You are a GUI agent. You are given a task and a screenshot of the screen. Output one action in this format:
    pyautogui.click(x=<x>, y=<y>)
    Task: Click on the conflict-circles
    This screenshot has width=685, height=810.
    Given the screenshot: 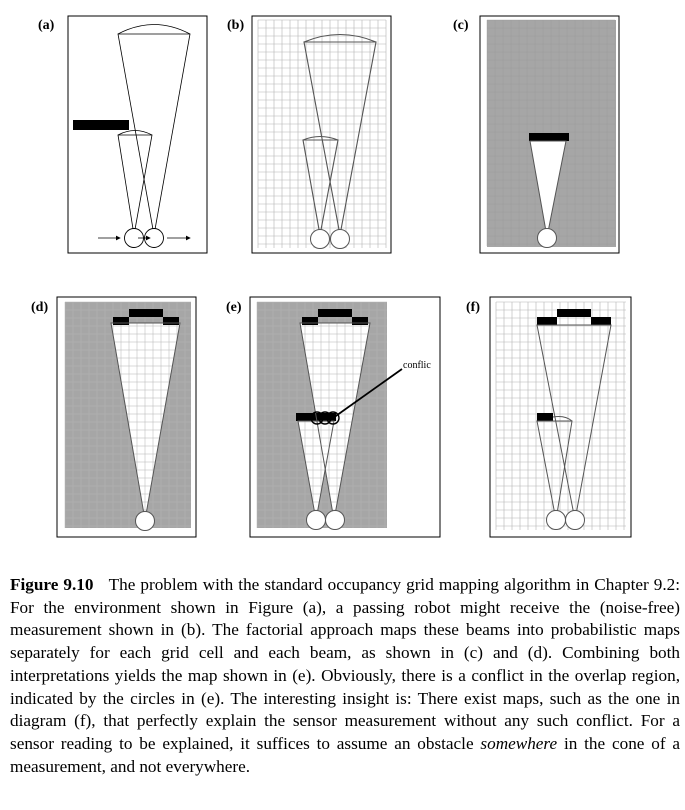 What is the action you would take?
    pyautogui.click(x=325, y=418)
    